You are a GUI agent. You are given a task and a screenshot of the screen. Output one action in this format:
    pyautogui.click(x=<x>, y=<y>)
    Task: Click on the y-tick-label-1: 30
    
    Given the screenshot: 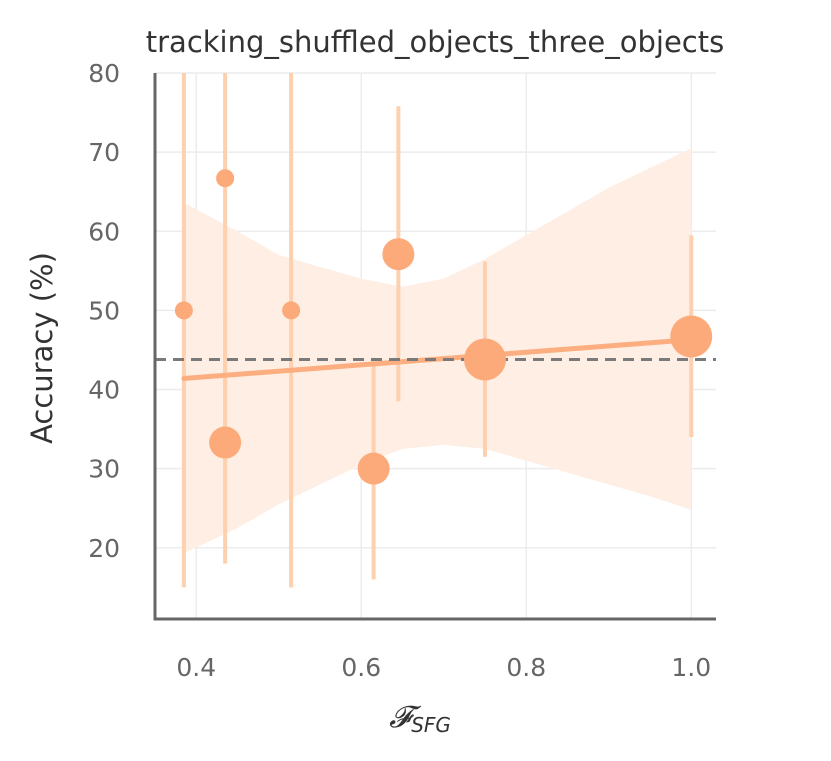 What is the action you would take?
    pyautogui.click(x=104, y=469)
    